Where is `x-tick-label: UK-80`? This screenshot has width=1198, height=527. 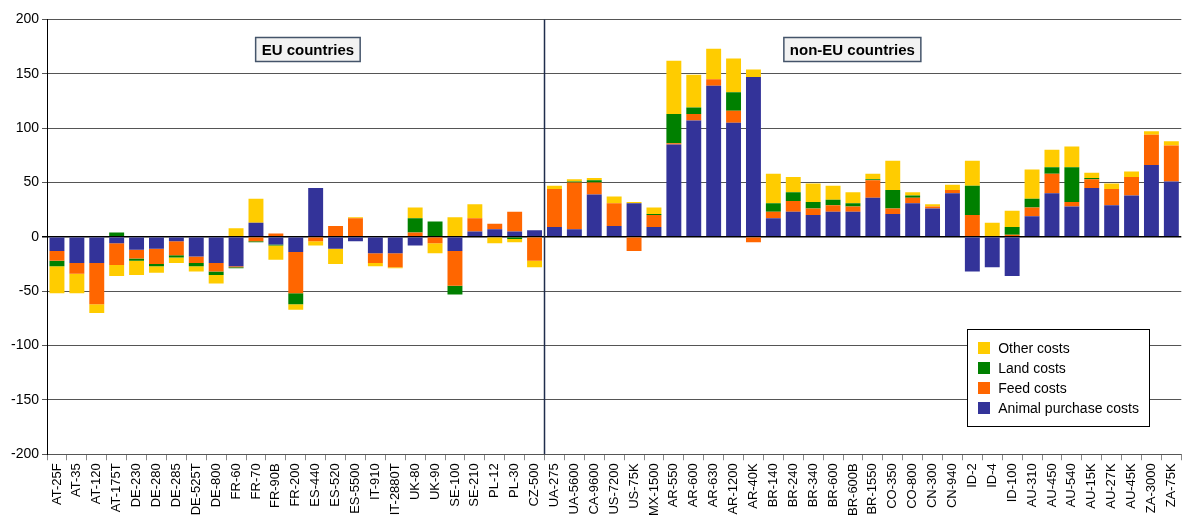 x-tick-label: UK-80 is located at coordinates (414, 482).